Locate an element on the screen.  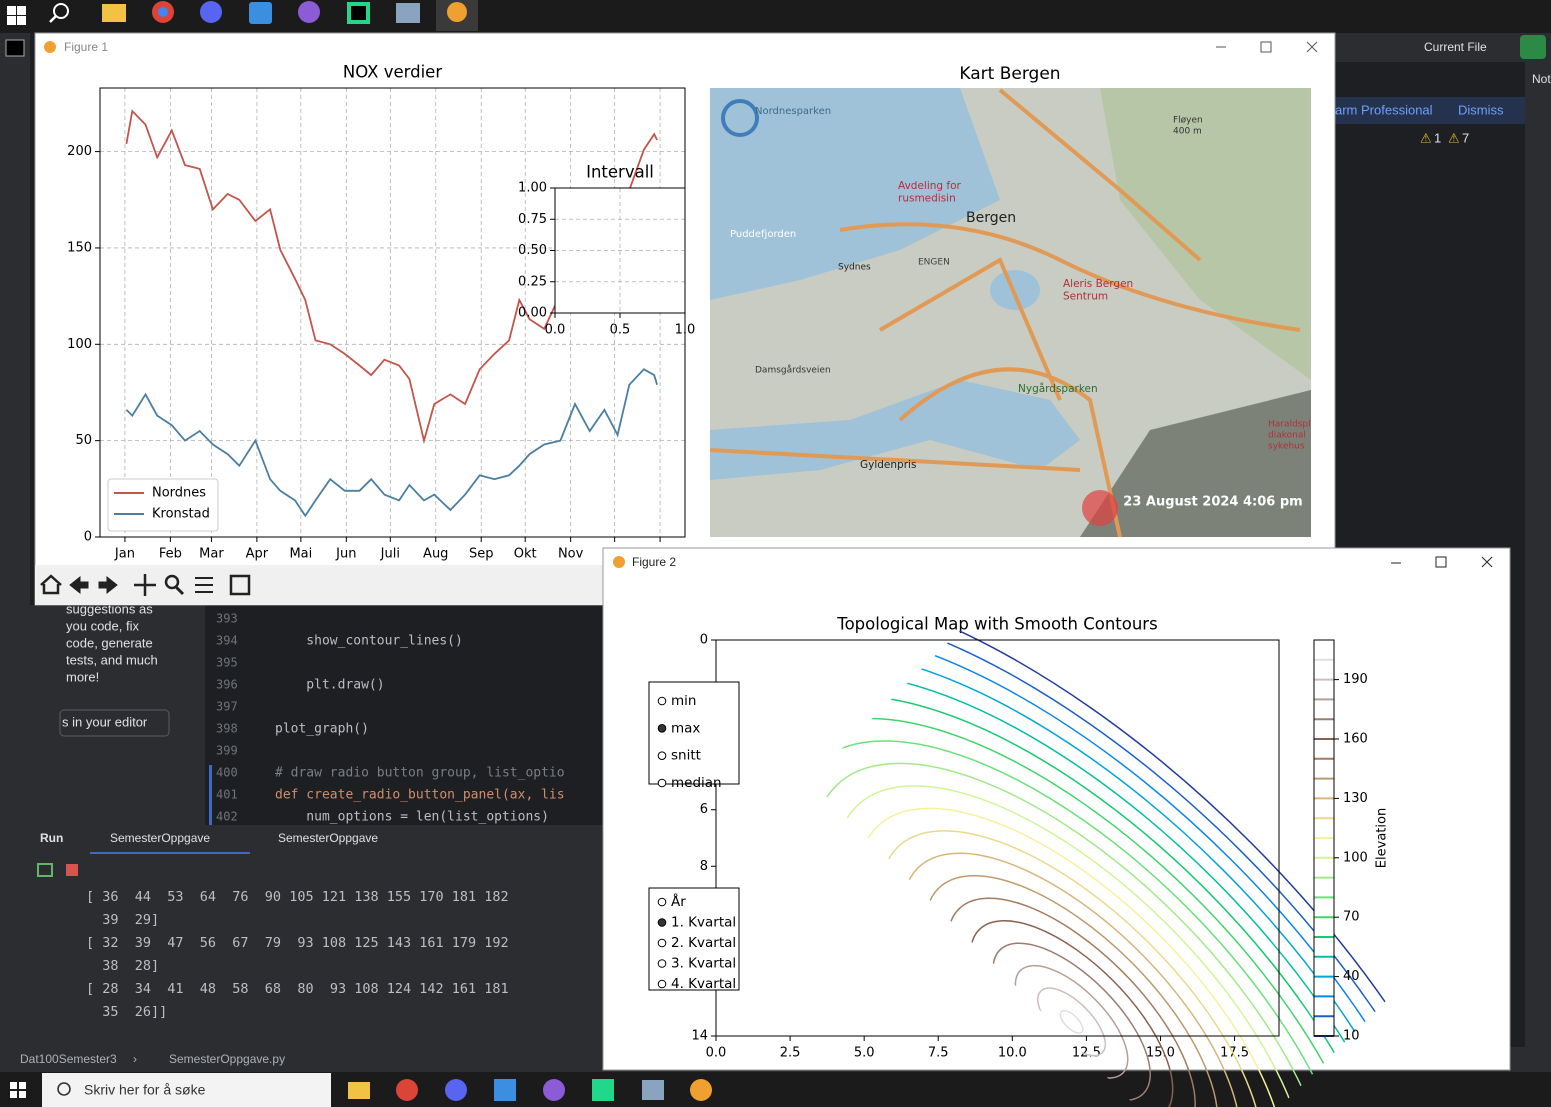
map-timestamp: 23 August 2024 4:06 pm is located at coordinates (1212, 502).